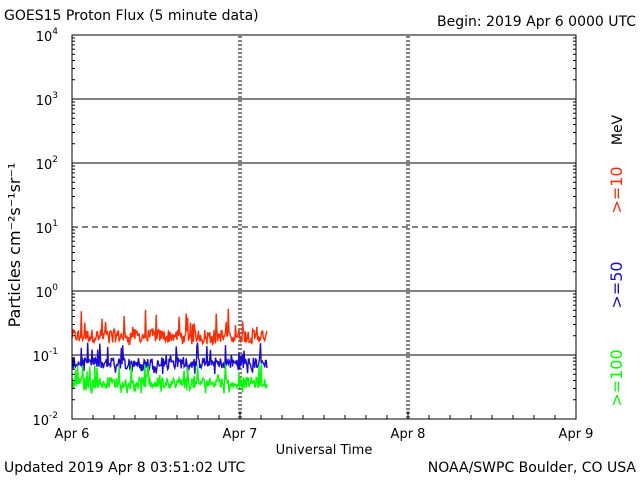 This screenshot has height=480, width=640. What do you see at coordinates (616, 189) in the screenshot?
I see `legend-ge10: >=10` at bounding box center [616, 189].